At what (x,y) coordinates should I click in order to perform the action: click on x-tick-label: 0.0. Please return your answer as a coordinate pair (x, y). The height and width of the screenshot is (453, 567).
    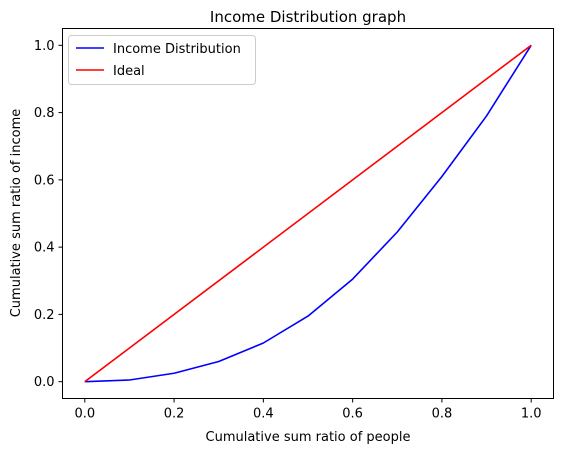
    Looking at the image, I should click on (84, 414).